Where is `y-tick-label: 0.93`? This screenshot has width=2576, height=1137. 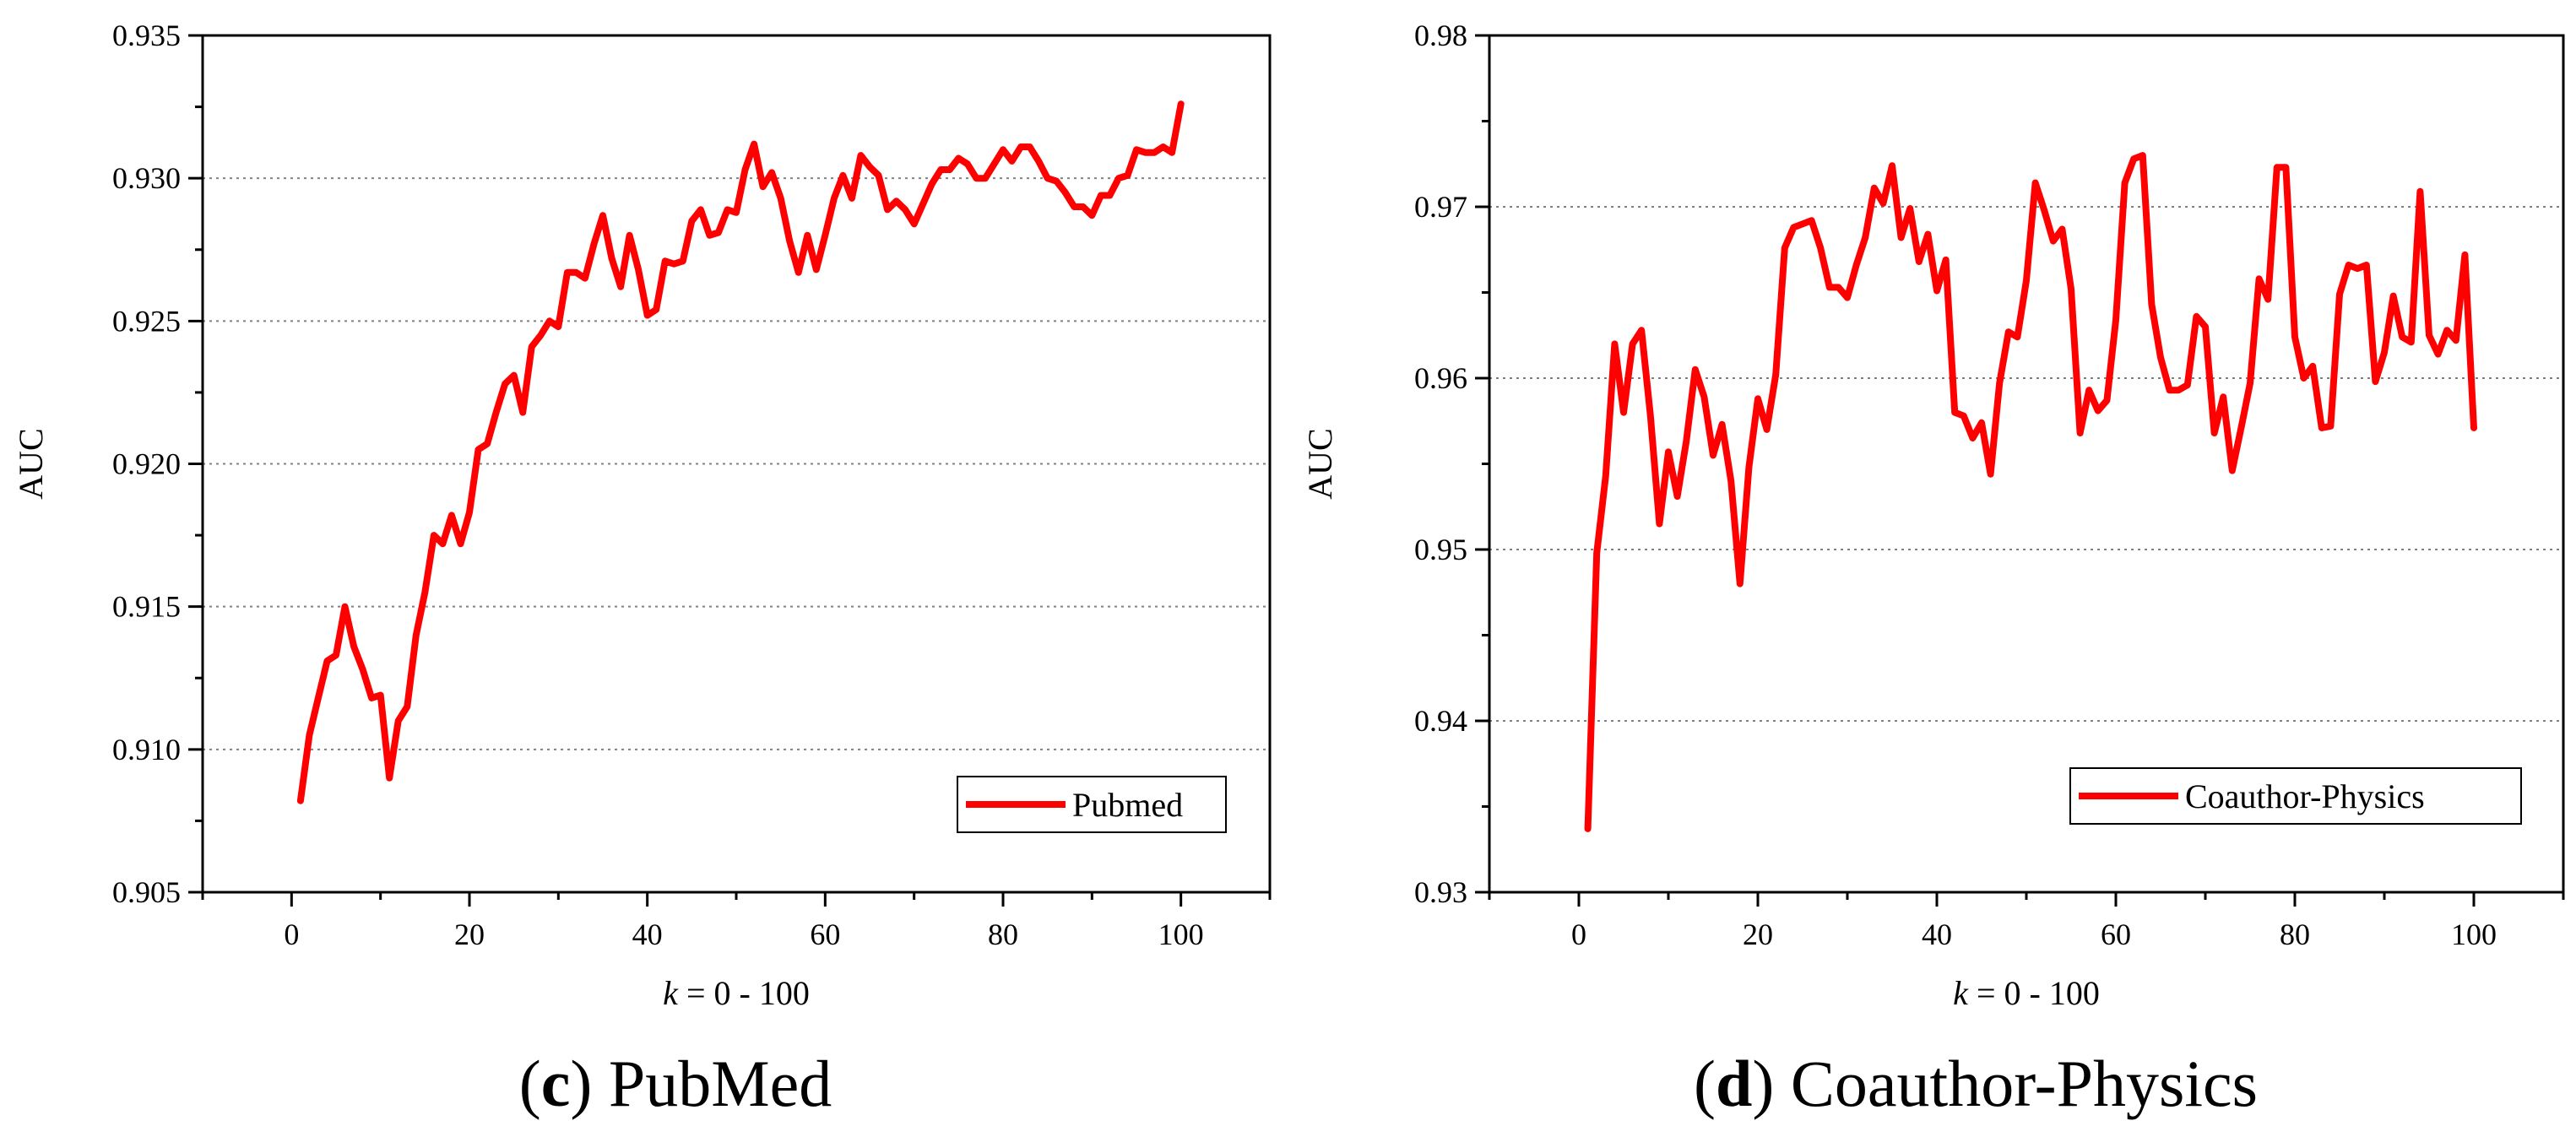
y-tick-label: 0.93 is located at coordinates (1441, 892).